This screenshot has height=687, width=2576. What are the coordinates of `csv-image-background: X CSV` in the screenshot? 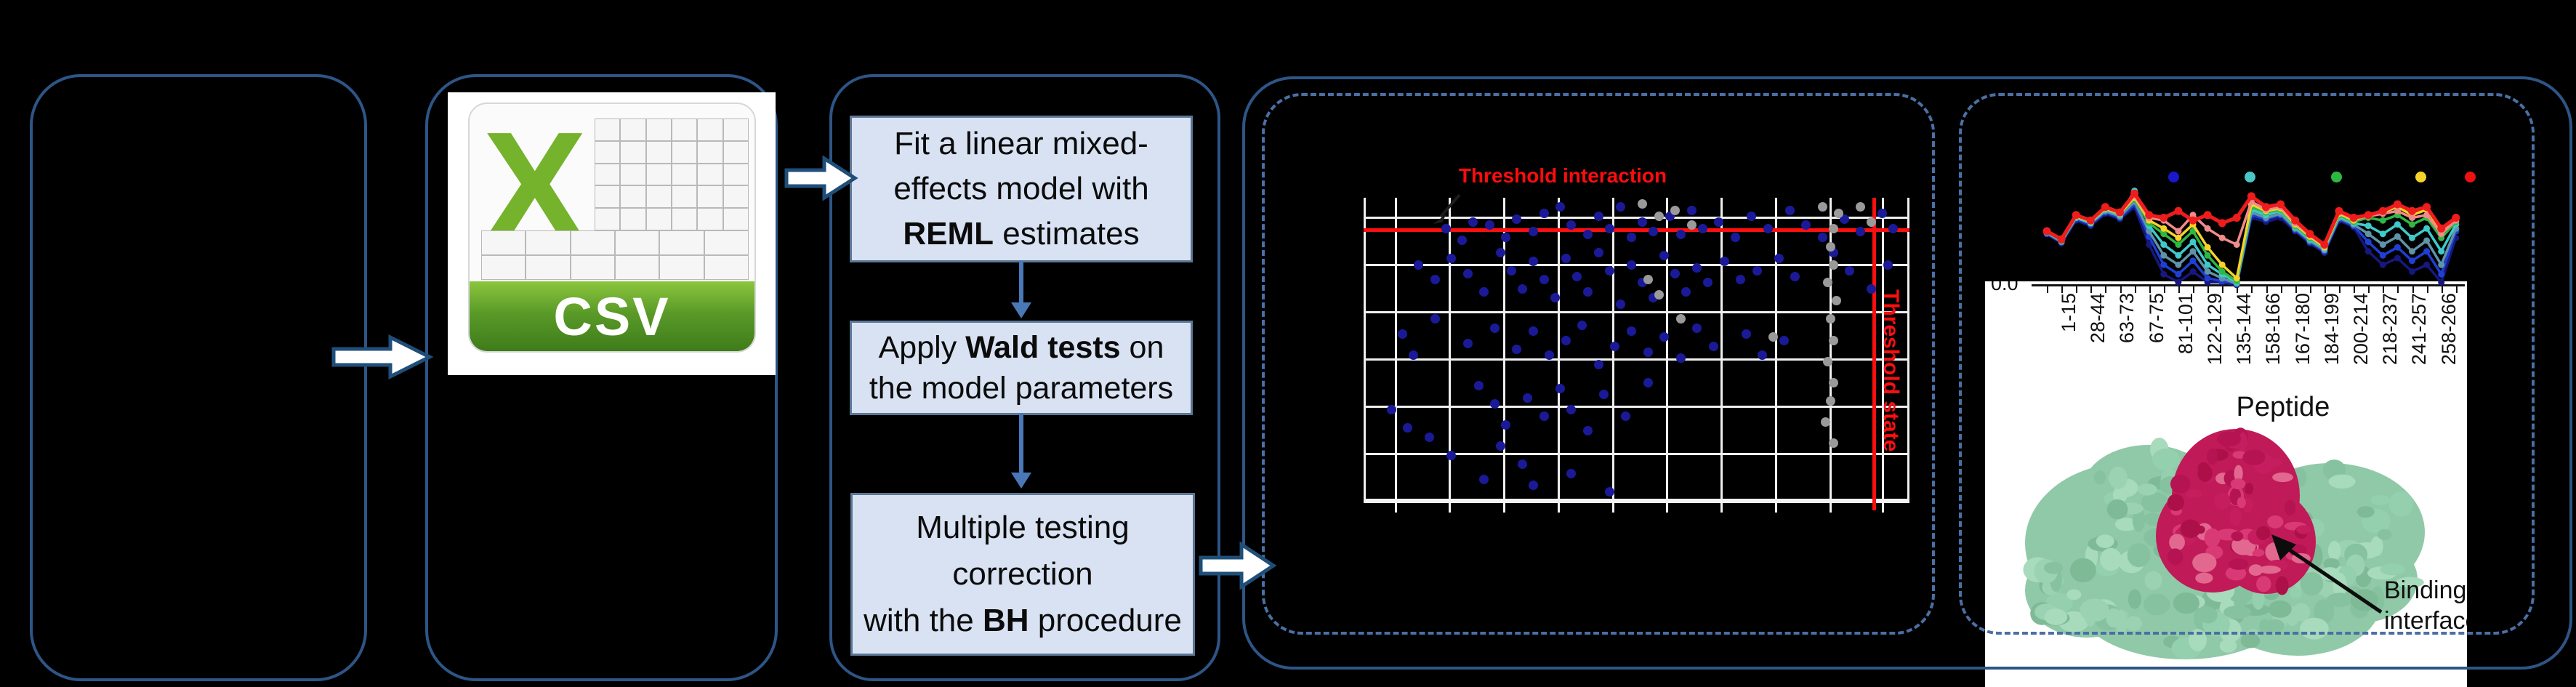 It's located at (612, 233).